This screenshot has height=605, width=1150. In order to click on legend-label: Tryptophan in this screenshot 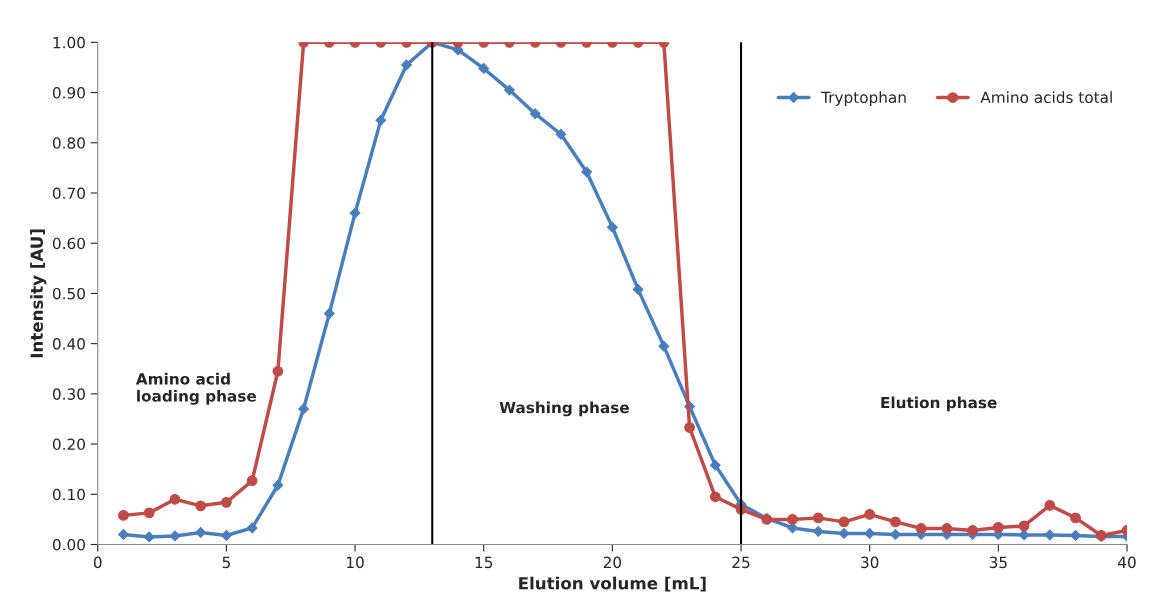, I will do `click(863, 99)`.